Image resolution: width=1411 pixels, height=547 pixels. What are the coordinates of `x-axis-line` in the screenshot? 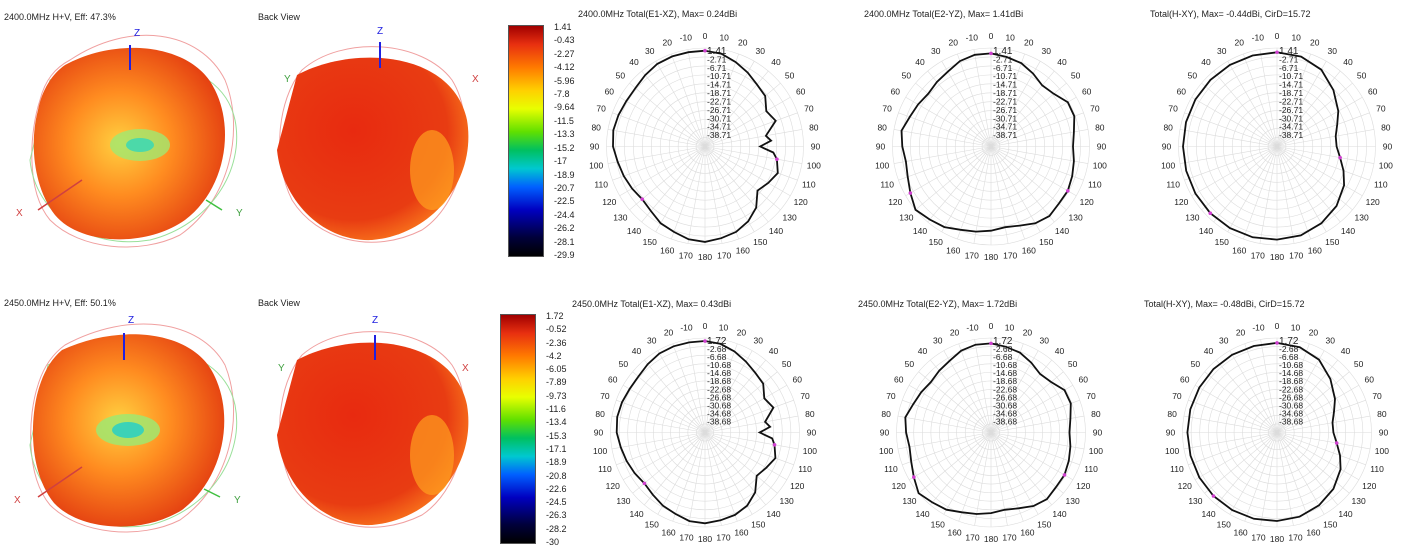 It's located at (60, 482).